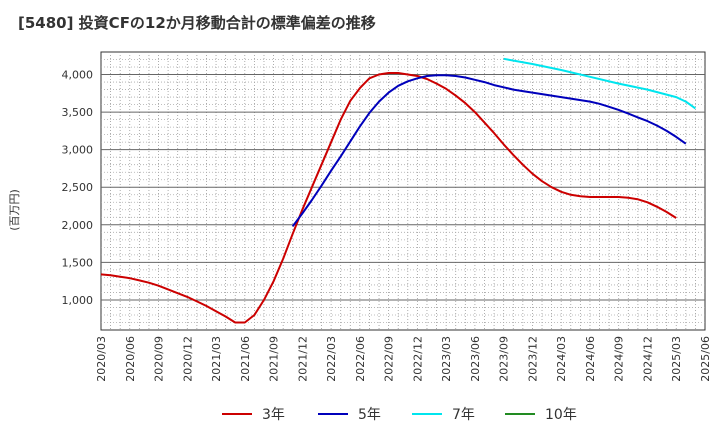 The image size is (720, 440). Describe the element at coordinates (333, 414) in the screenshot. I see `legend-swatch-5yr` at that location.